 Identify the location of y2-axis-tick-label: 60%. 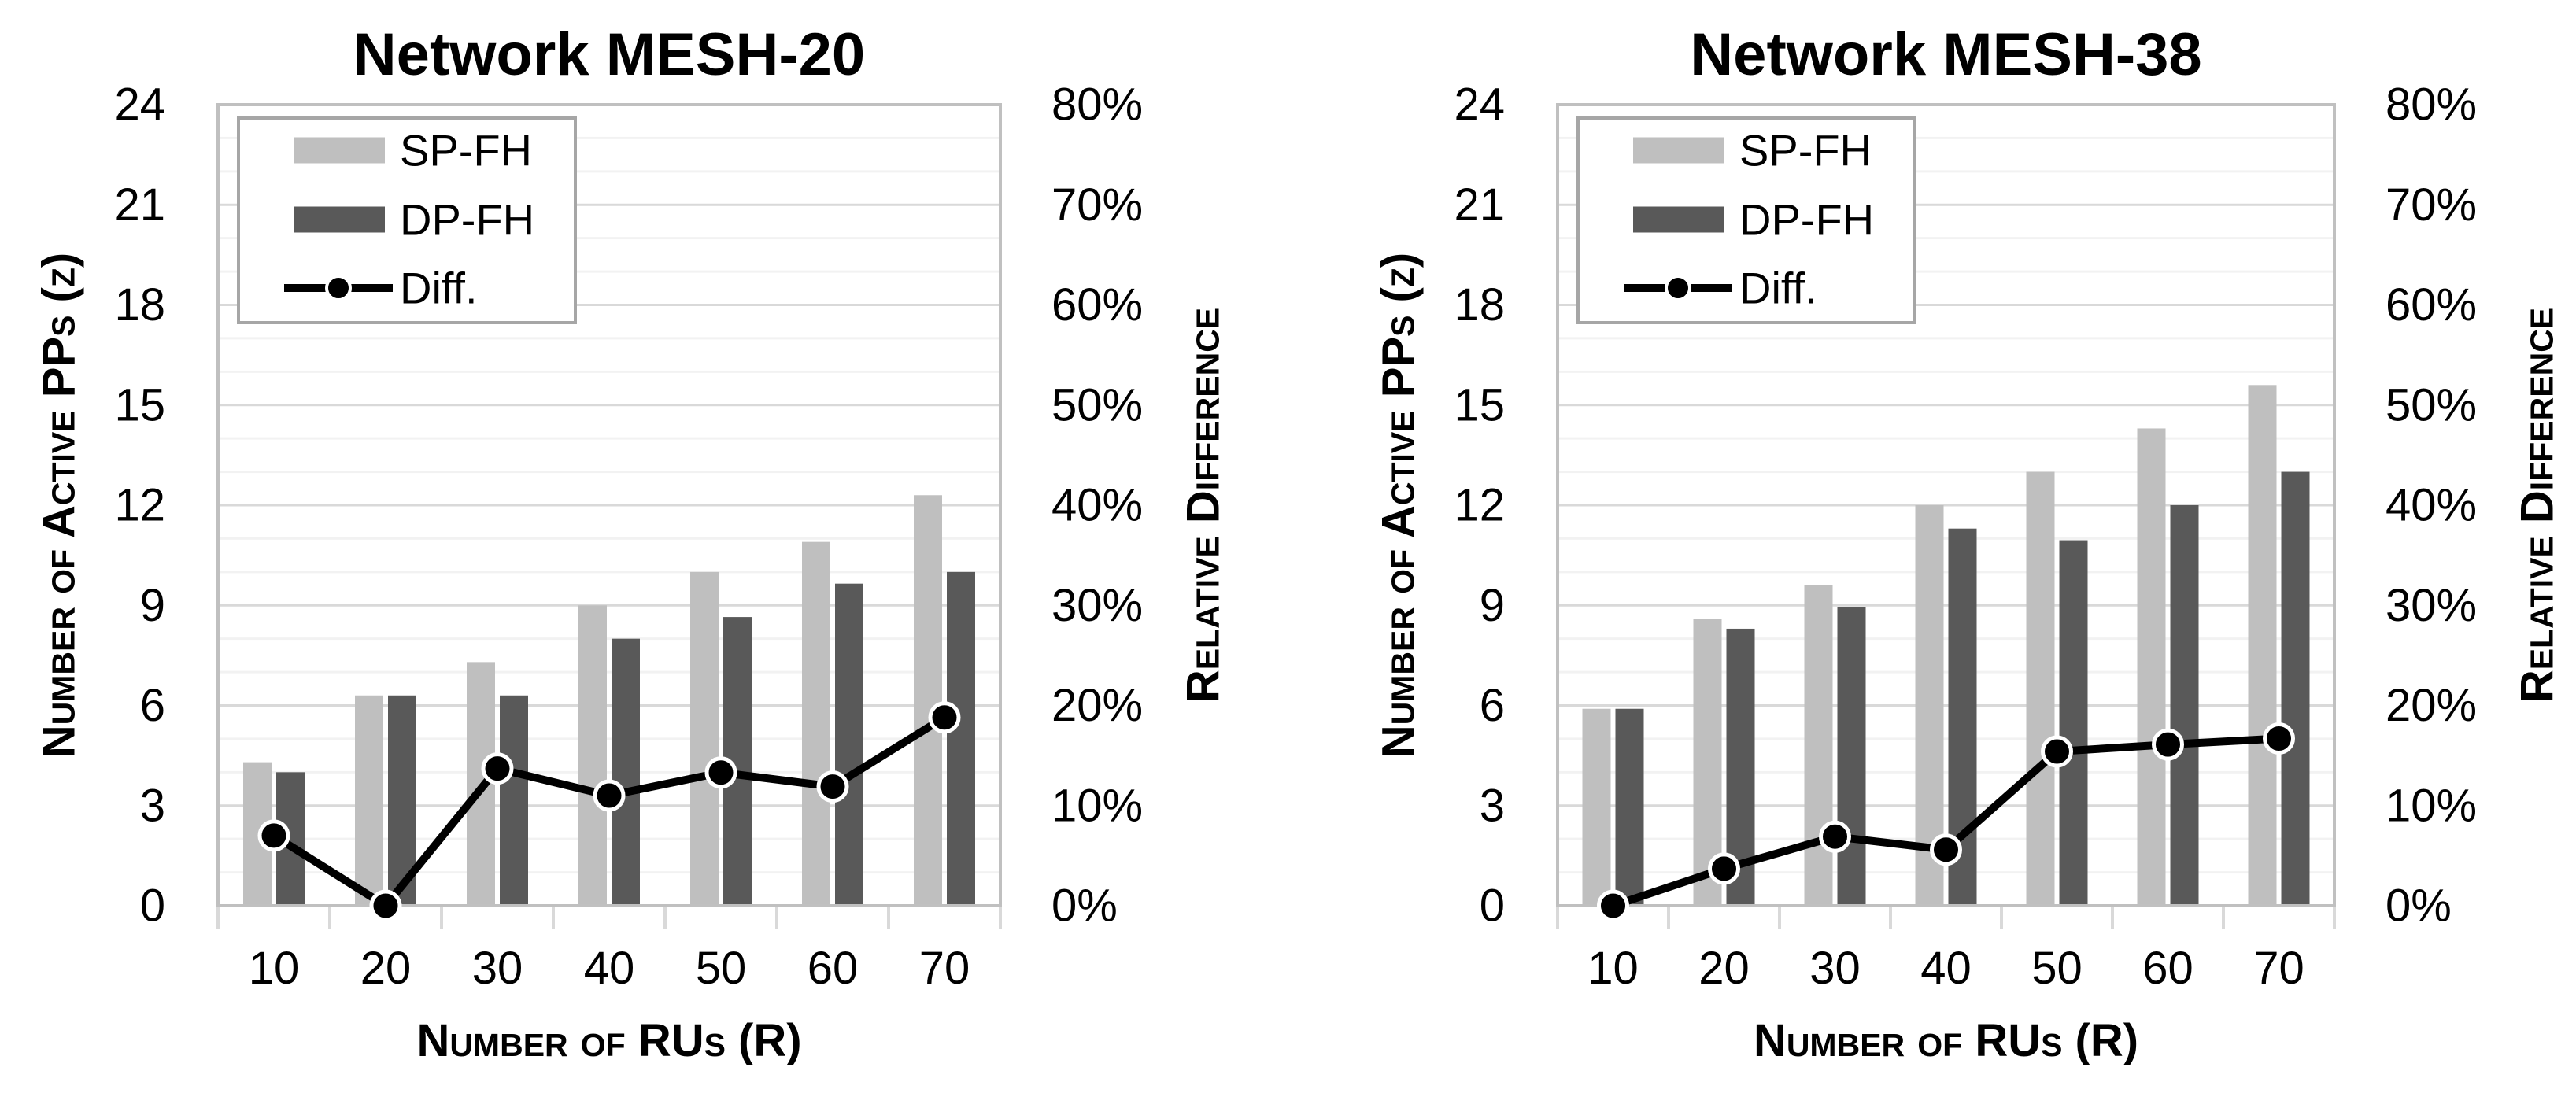
(1097, 304).